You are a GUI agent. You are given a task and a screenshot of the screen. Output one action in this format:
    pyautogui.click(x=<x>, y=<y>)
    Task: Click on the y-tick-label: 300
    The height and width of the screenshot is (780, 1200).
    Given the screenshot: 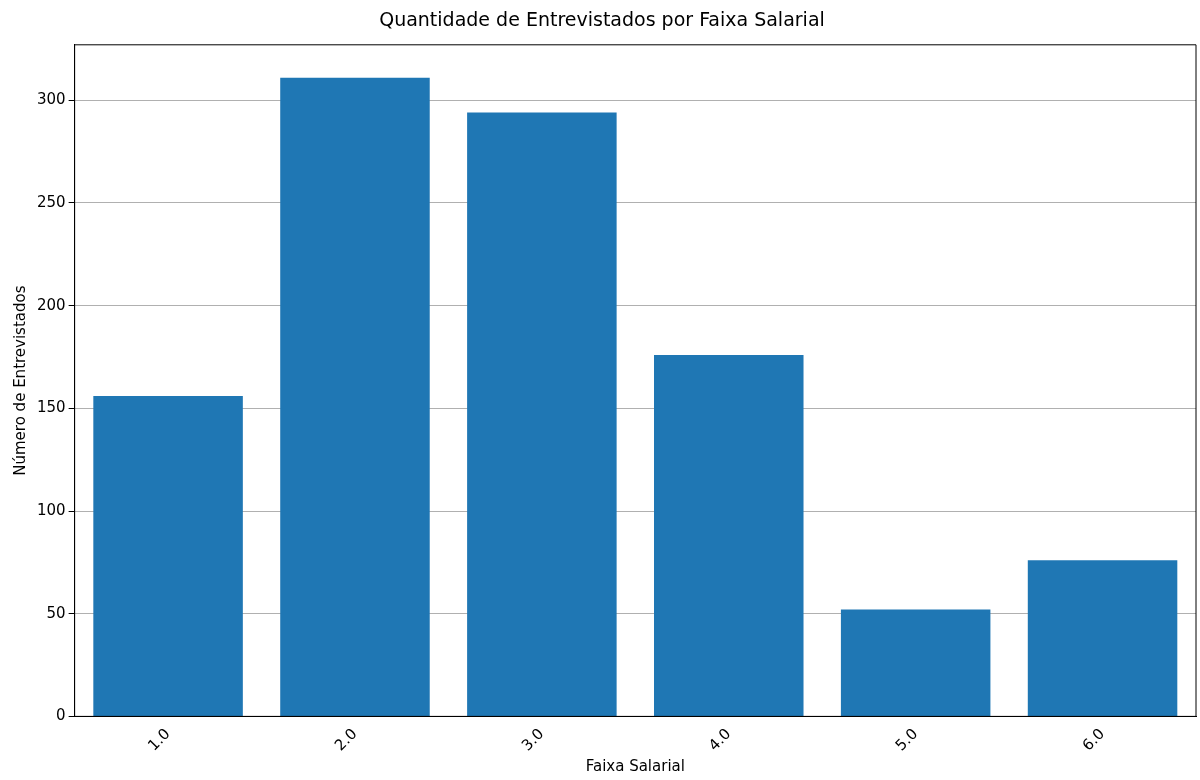 What is the action you would take?
    pyautogui.click(x=51, y=99)
    